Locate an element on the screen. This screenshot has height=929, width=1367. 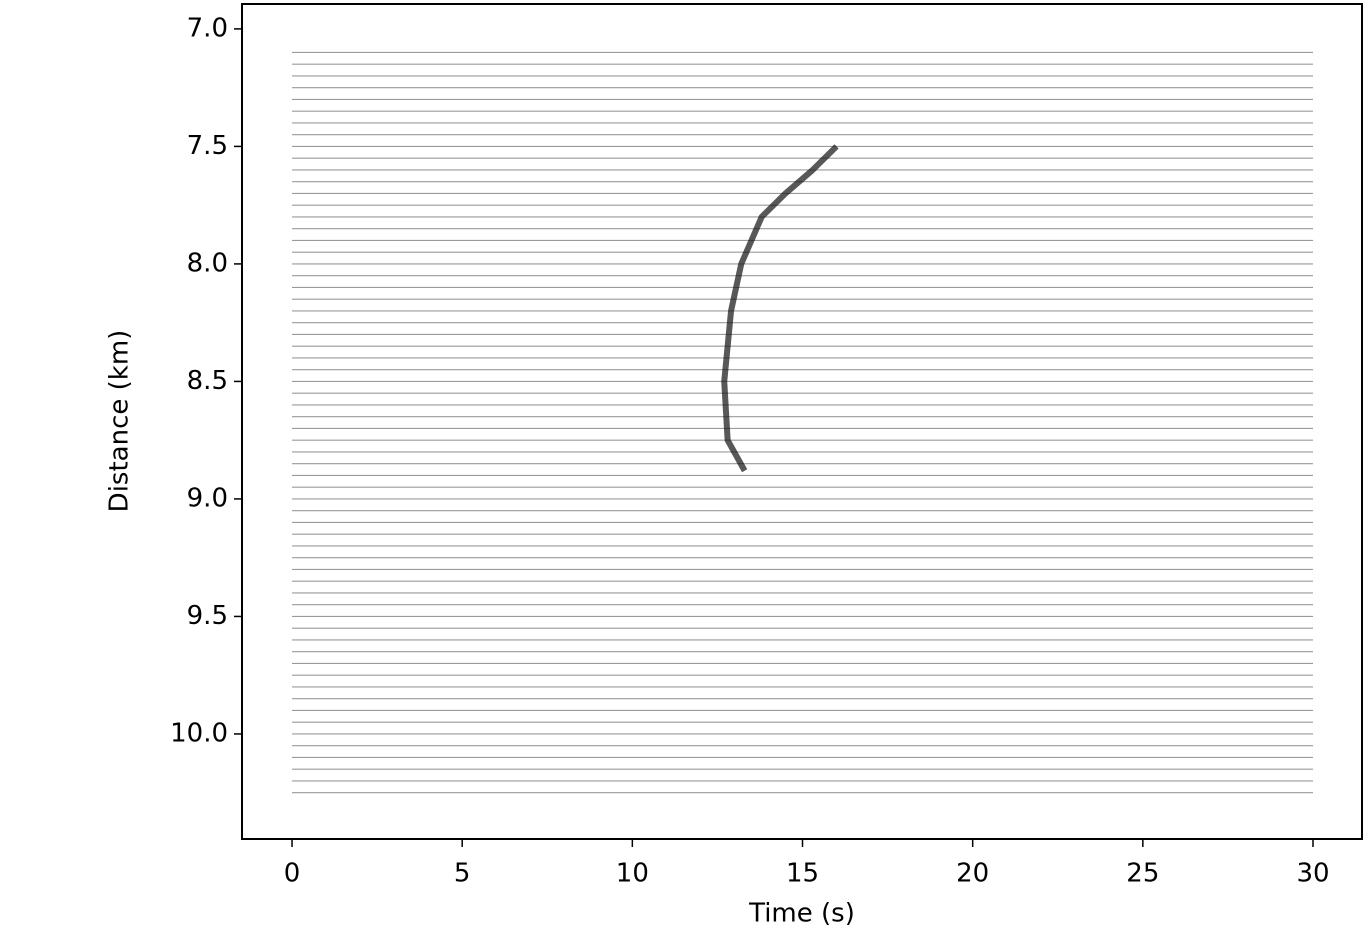
x-tick-label: 10 is located at coordinates (632, 874).